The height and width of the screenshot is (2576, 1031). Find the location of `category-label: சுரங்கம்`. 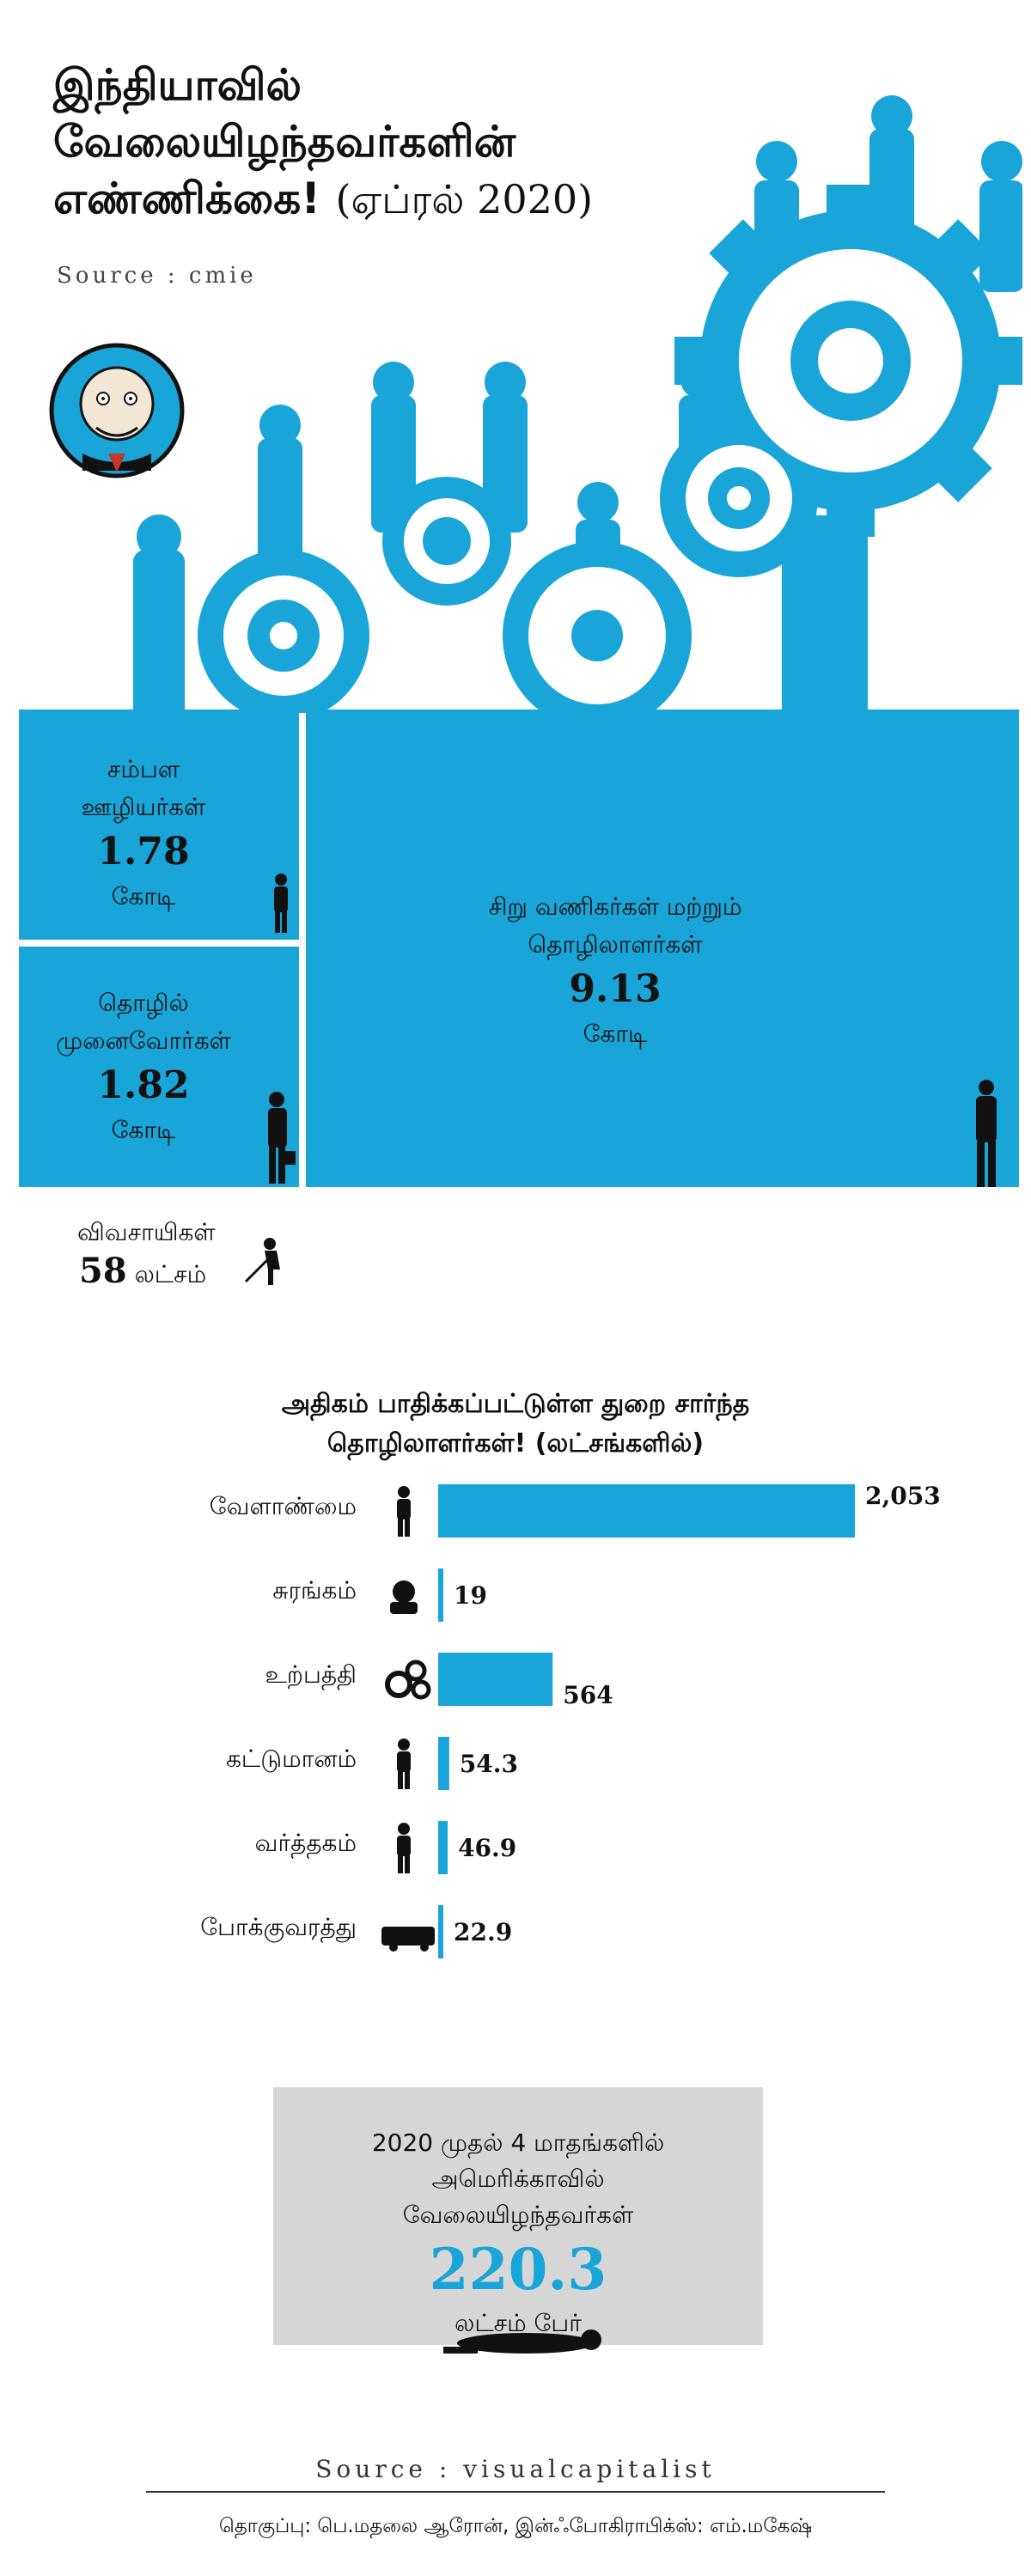

category-label: சுரங்கம் is located at coordinates (314, 1590).